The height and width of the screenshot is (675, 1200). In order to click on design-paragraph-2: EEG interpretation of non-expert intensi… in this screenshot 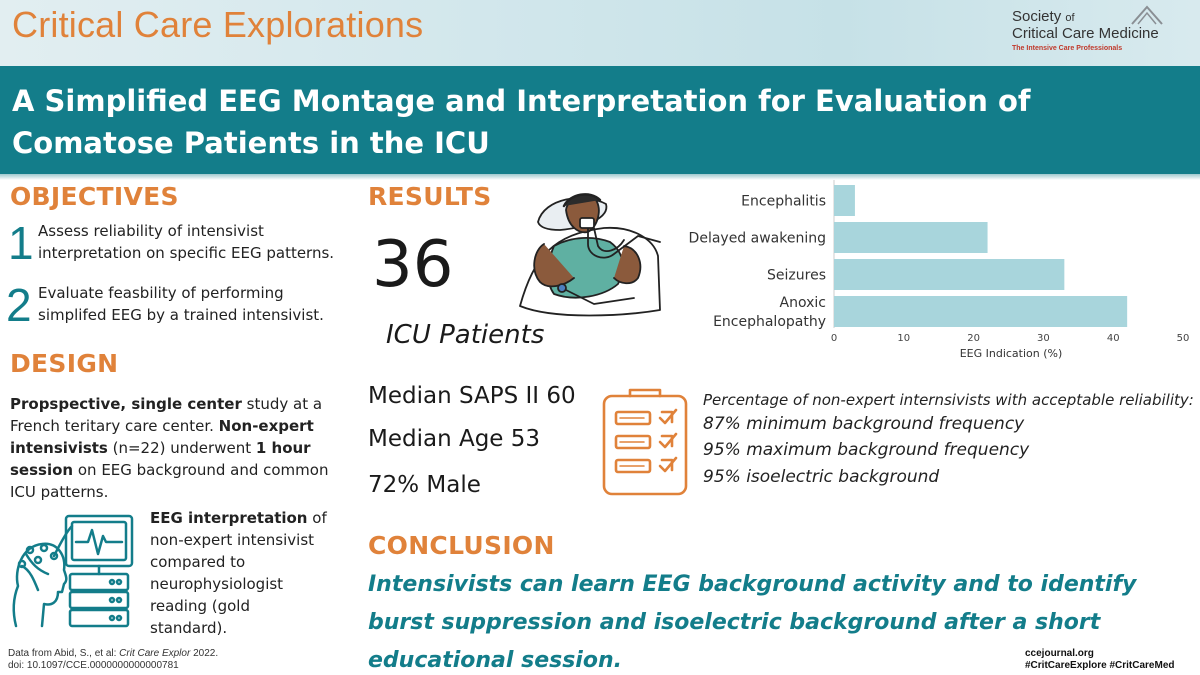, I will do `click(240, 573)`.